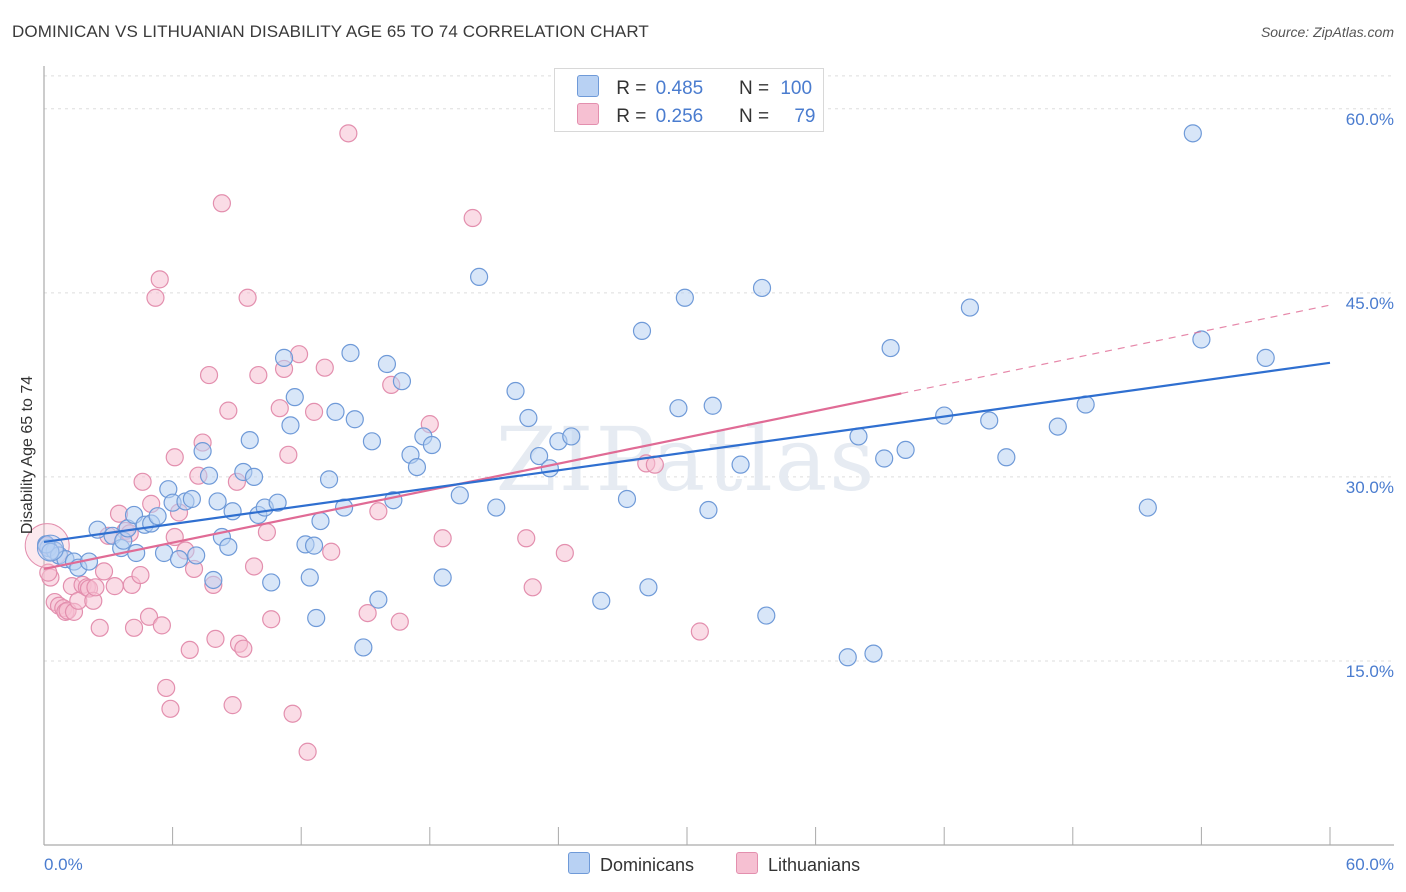 Image resolution: width=1406 pixels, height=892 pixels. Describe the element at coordinates (579, 863) in the screenshot. I see `bottom-legend-swatch-blue` at that location.